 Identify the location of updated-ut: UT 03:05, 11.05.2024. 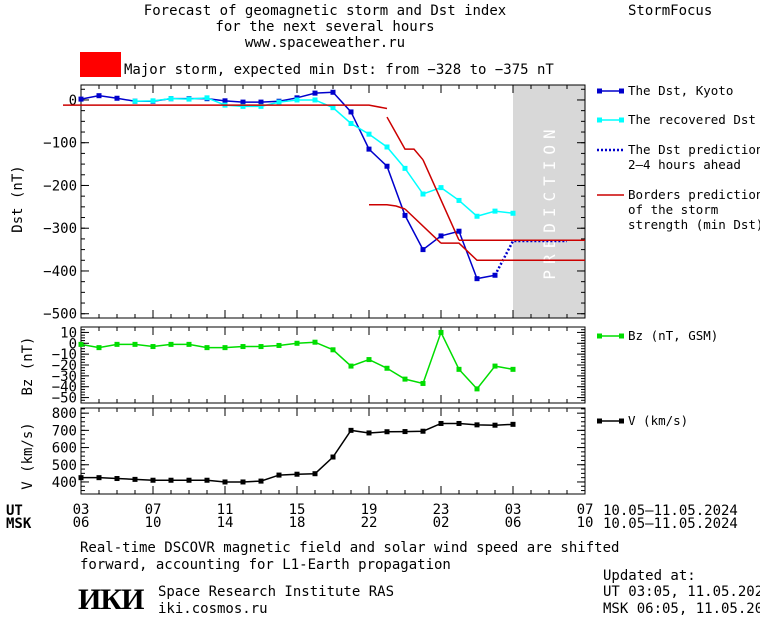
(681, 592).